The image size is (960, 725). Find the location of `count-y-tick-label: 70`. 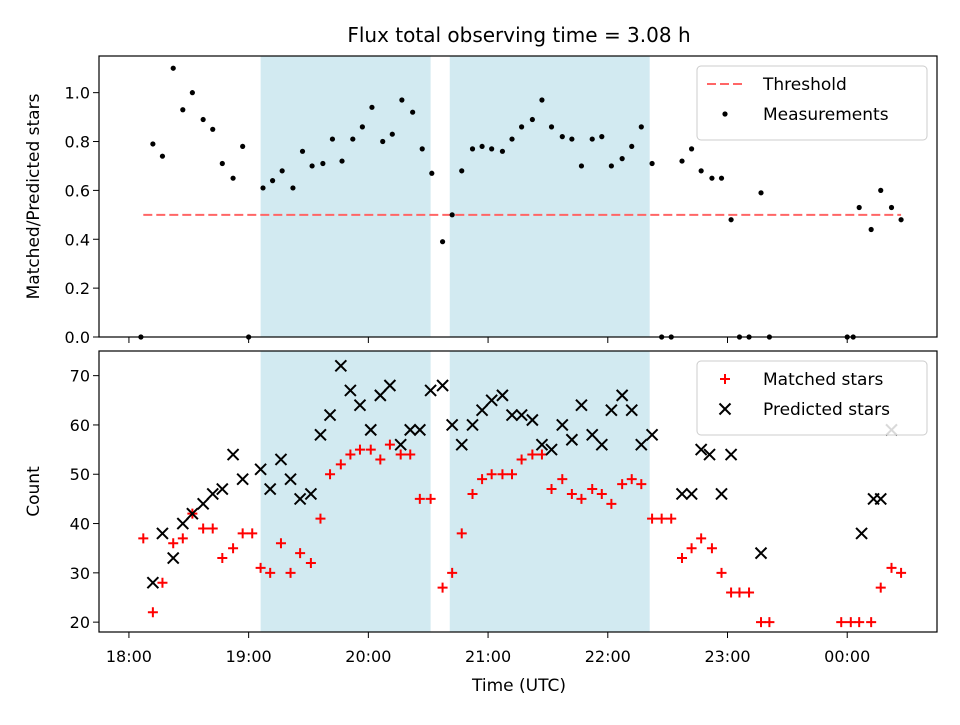

count-y-tick-label: 70 is located at coordinates (80, 376).